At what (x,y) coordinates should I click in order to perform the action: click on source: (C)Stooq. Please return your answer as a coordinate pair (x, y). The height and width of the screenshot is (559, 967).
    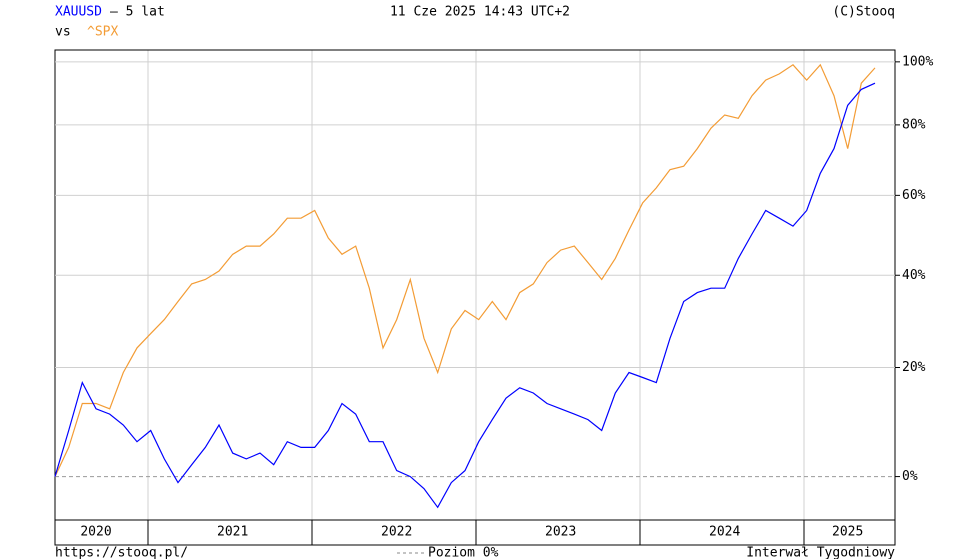
    Looking at the image, I should click on (863, 12).